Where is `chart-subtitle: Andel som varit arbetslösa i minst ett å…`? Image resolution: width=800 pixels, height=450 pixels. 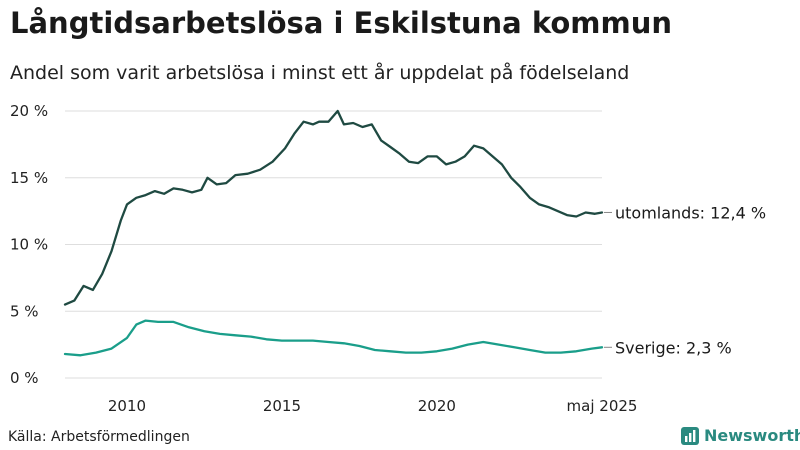 chart-subtitle: Andel som varit arbetslösa i minst ett å… is located at coordinates (320, 73).